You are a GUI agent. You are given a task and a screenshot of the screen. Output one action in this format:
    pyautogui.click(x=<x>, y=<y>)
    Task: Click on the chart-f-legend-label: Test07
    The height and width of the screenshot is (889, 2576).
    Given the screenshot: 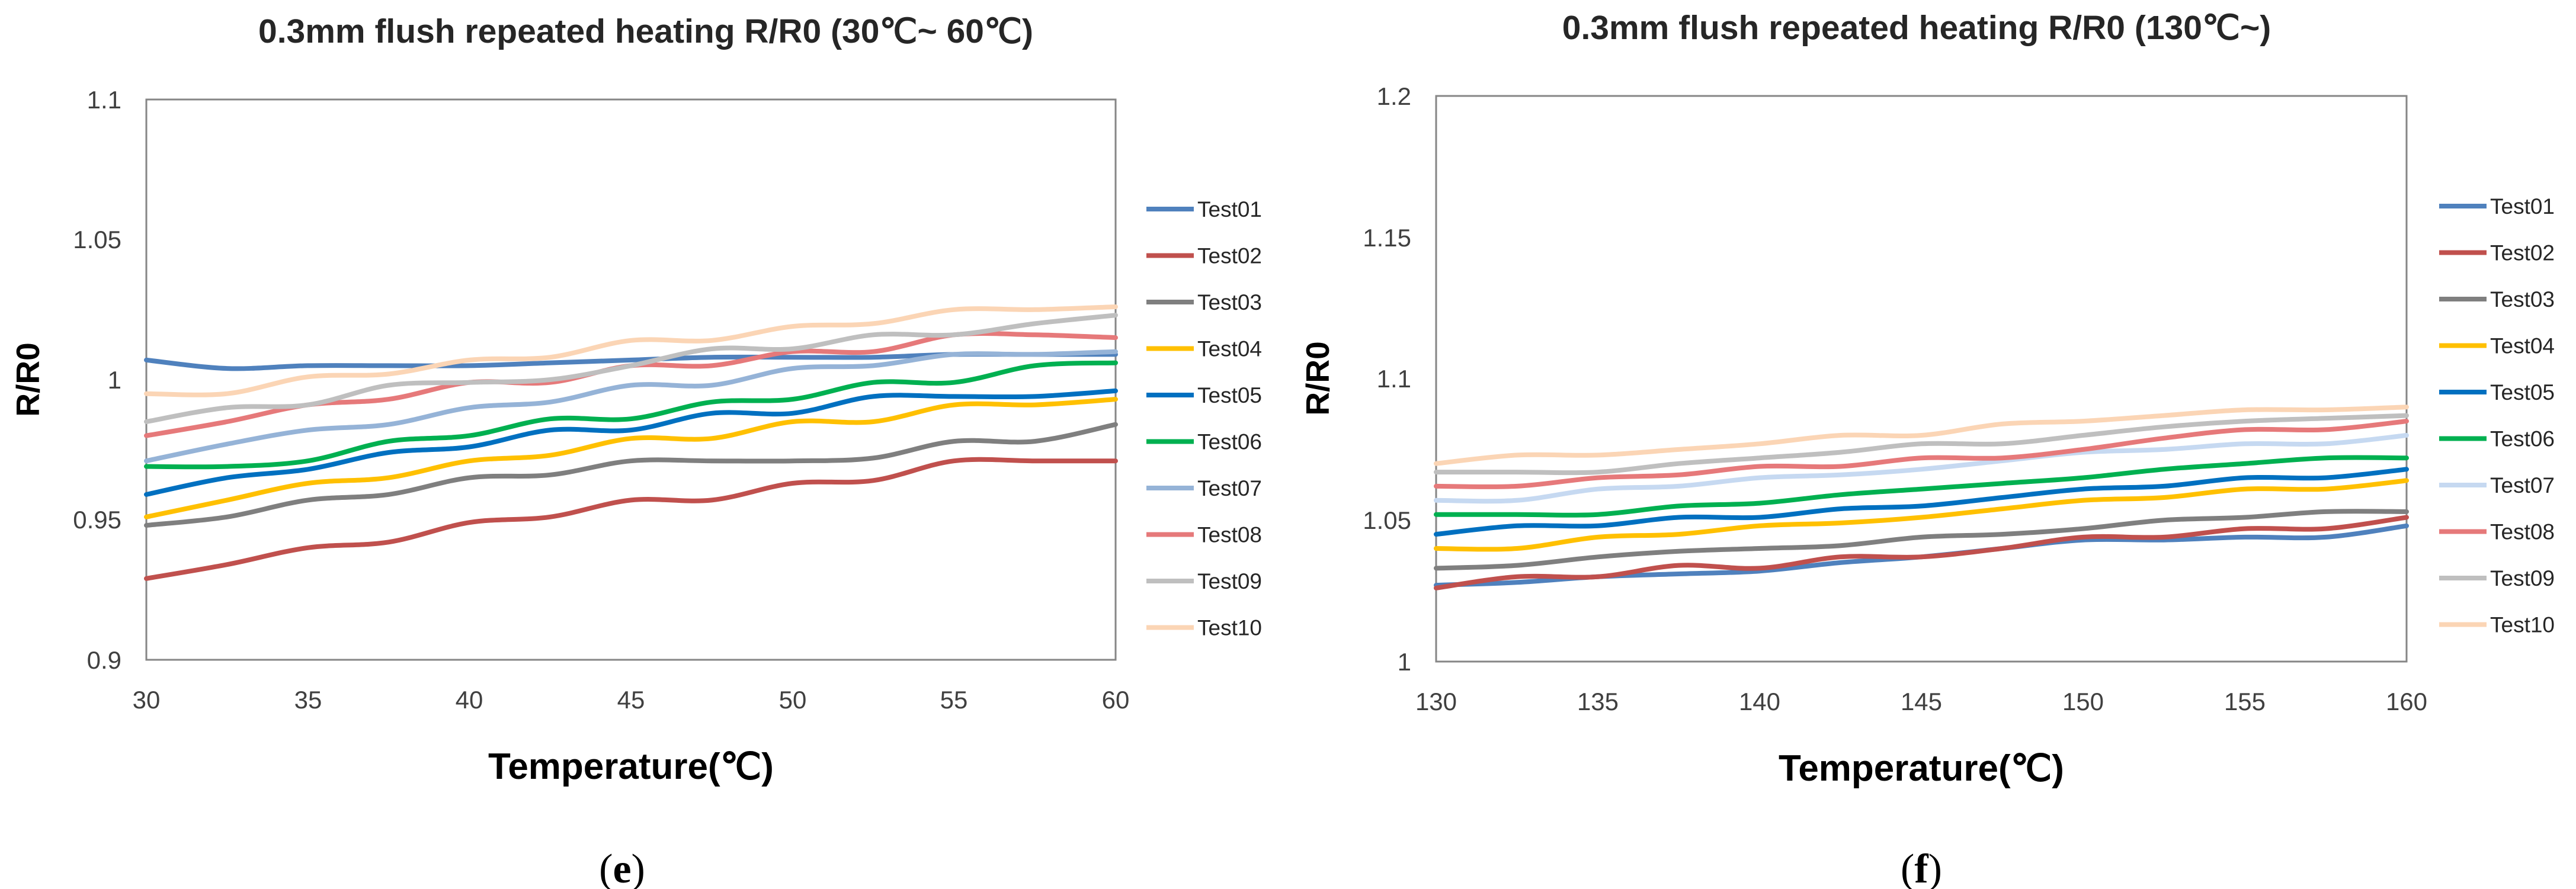 What is the action you would take?
    pyautogui.click(x=2523, y=486)
    